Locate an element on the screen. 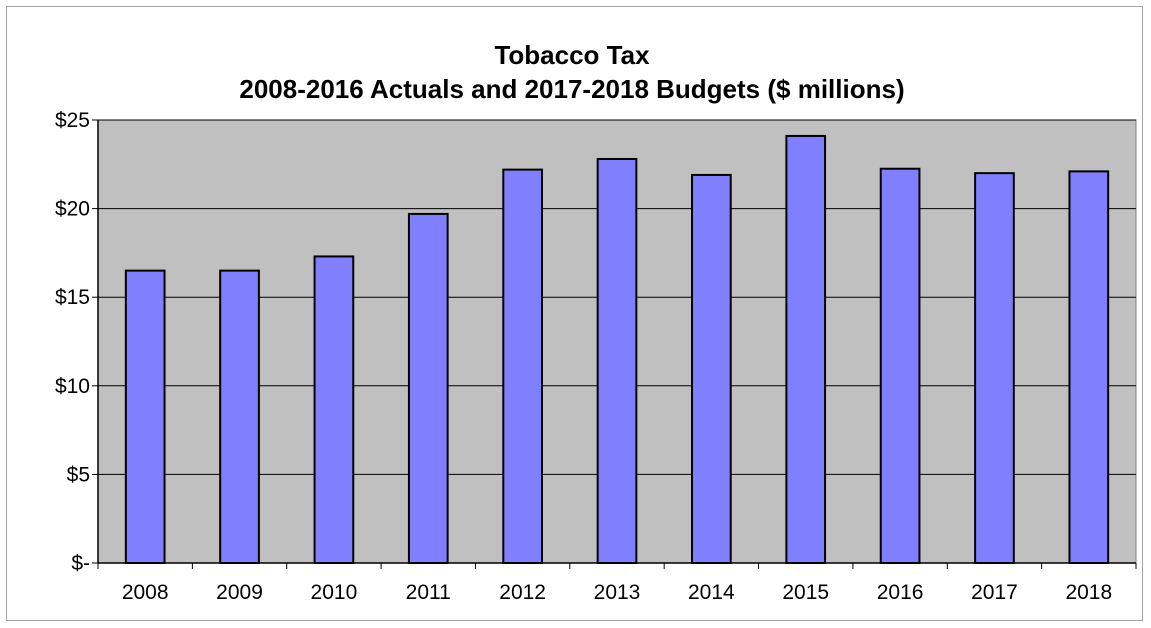 The image size is (1151, 628). bar-2011 is located at coordinates (428, 388).